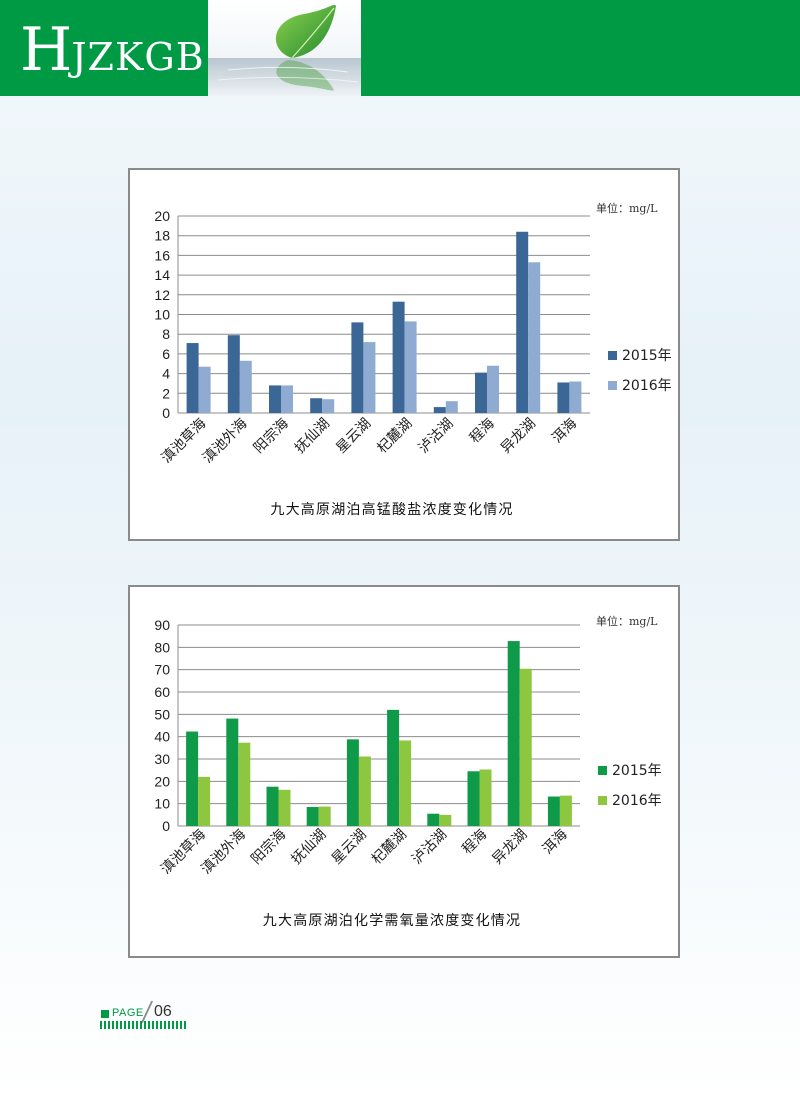 This screenshot has height=1093, width=800. What do you see at coordinates (162, 295) in the screenshot?
I see `y-tick-label: 12` at bounding box center [162, 295].